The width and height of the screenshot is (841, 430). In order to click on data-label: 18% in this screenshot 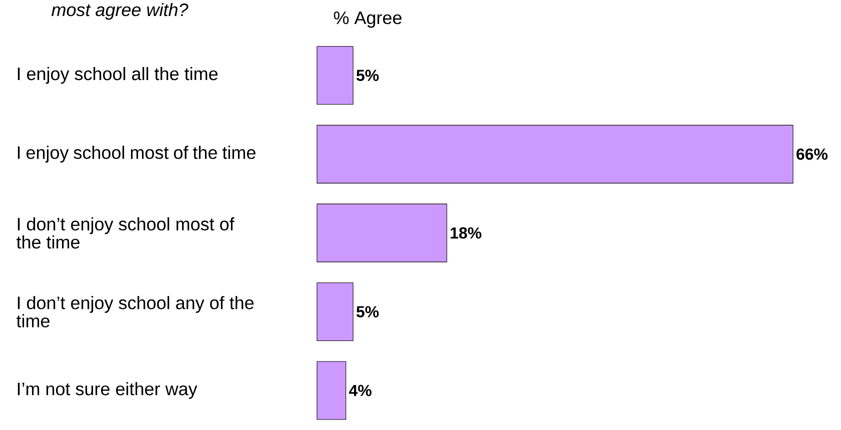, I will do `click(466, 233)`.